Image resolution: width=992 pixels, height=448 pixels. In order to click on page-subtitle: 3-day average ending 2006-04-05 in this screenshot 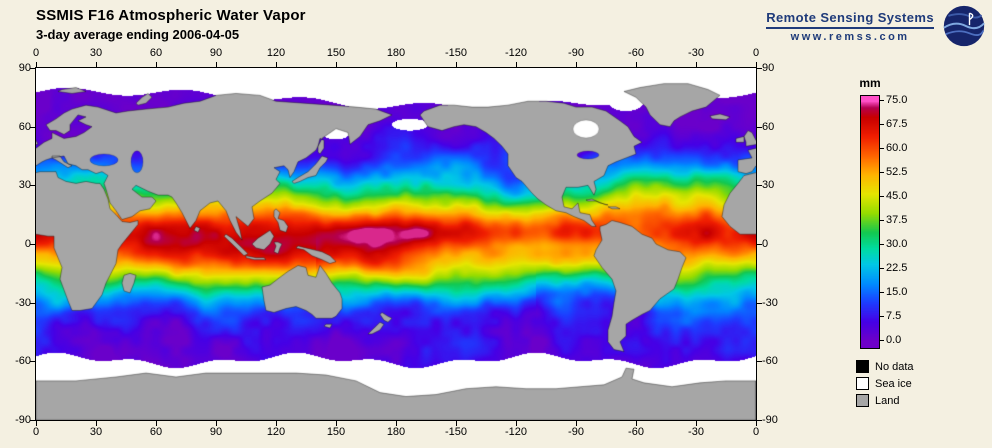, I will do `click(138, 34)`.